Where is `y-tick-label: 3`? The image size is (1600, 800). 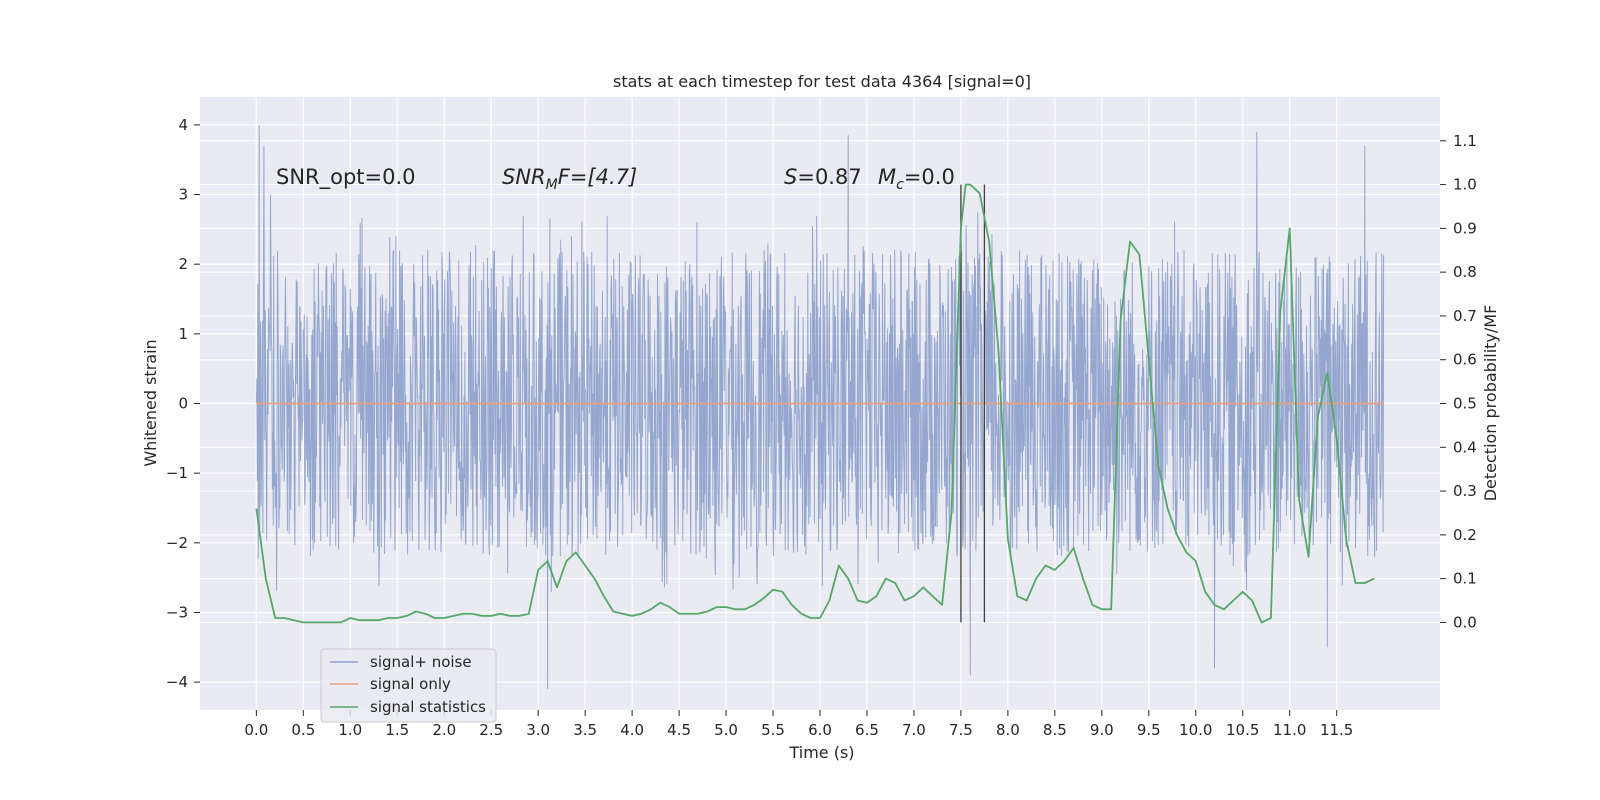 y-tick-label: 3 is located at coordinates (183, 195).